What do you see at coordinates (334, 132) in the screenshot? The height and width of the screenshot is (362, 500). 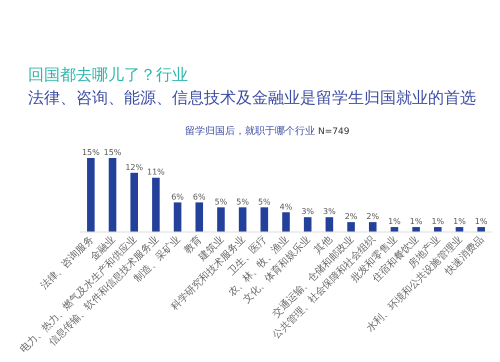 I see `annotation: N=749` at bounding box center [334, 132].